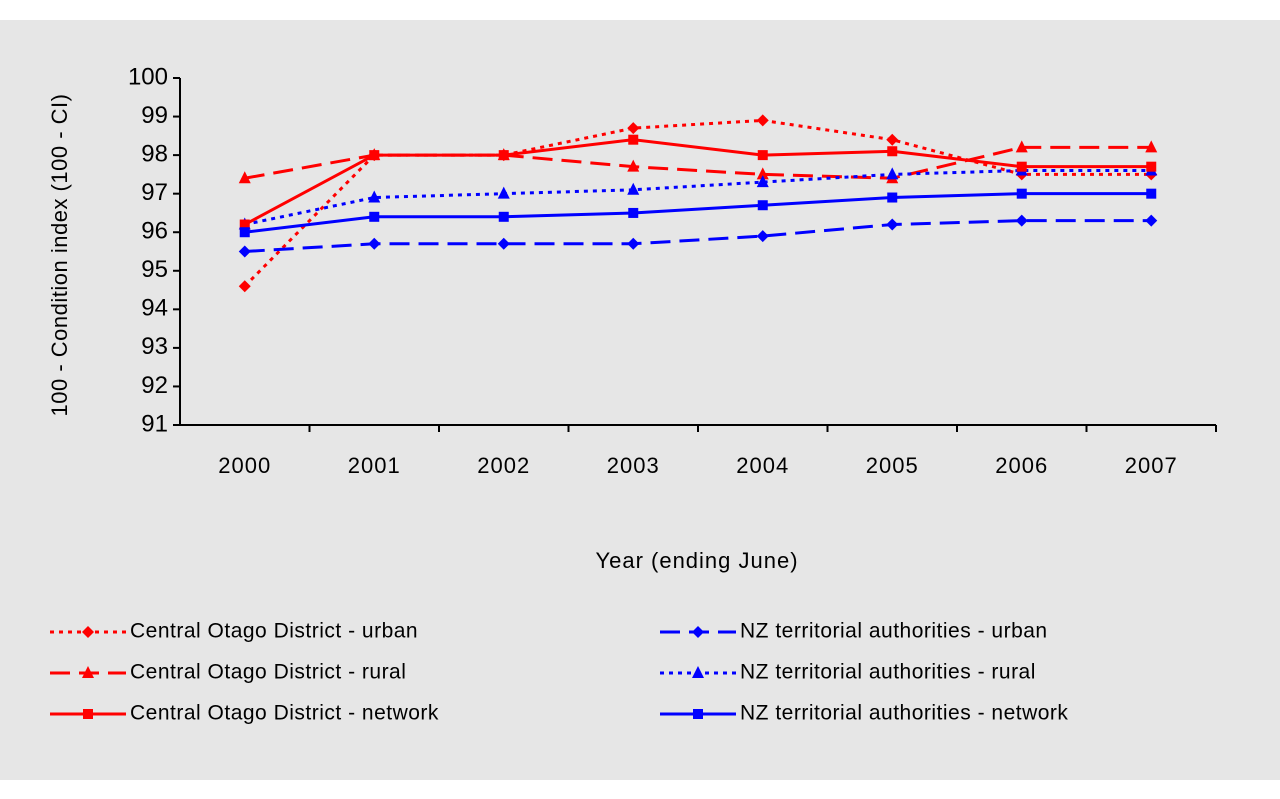 This screenshot has width=1280, height=799. What do you see at coordinates (154, 308) in the screenshot?
I see `y-tick-label: 94` at bounding box center [154, 308].